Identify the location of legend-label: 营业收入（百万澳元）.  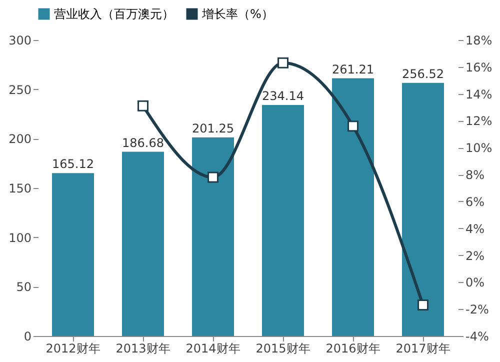
(114, 14).